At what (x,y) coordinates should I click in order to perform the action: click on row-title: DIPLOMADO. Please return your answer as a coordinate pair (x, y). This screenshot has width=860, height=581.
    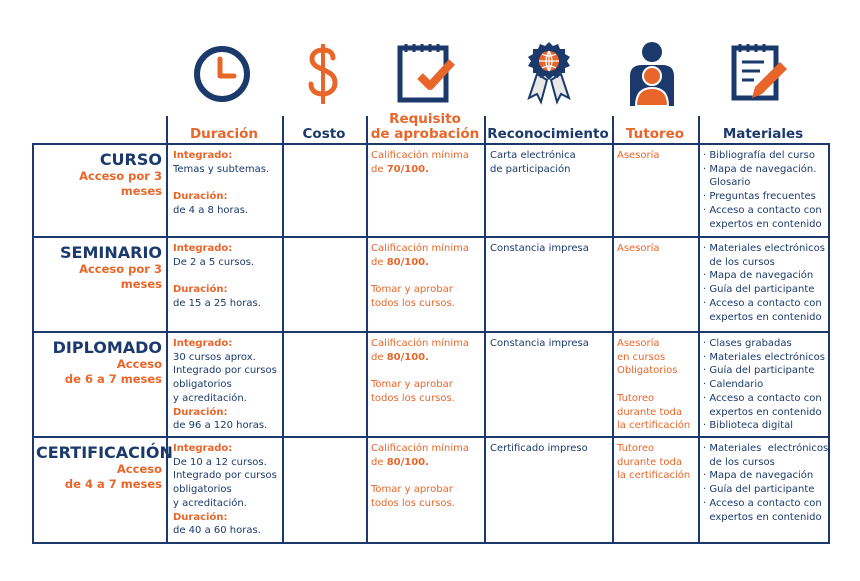
    Looking at the image, I should click on (107, 347).